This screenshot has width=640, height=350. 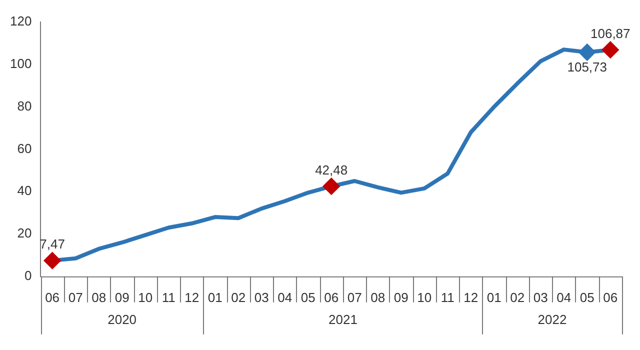 I want to click on data-label: 105,73, so click(x=587, y=66).